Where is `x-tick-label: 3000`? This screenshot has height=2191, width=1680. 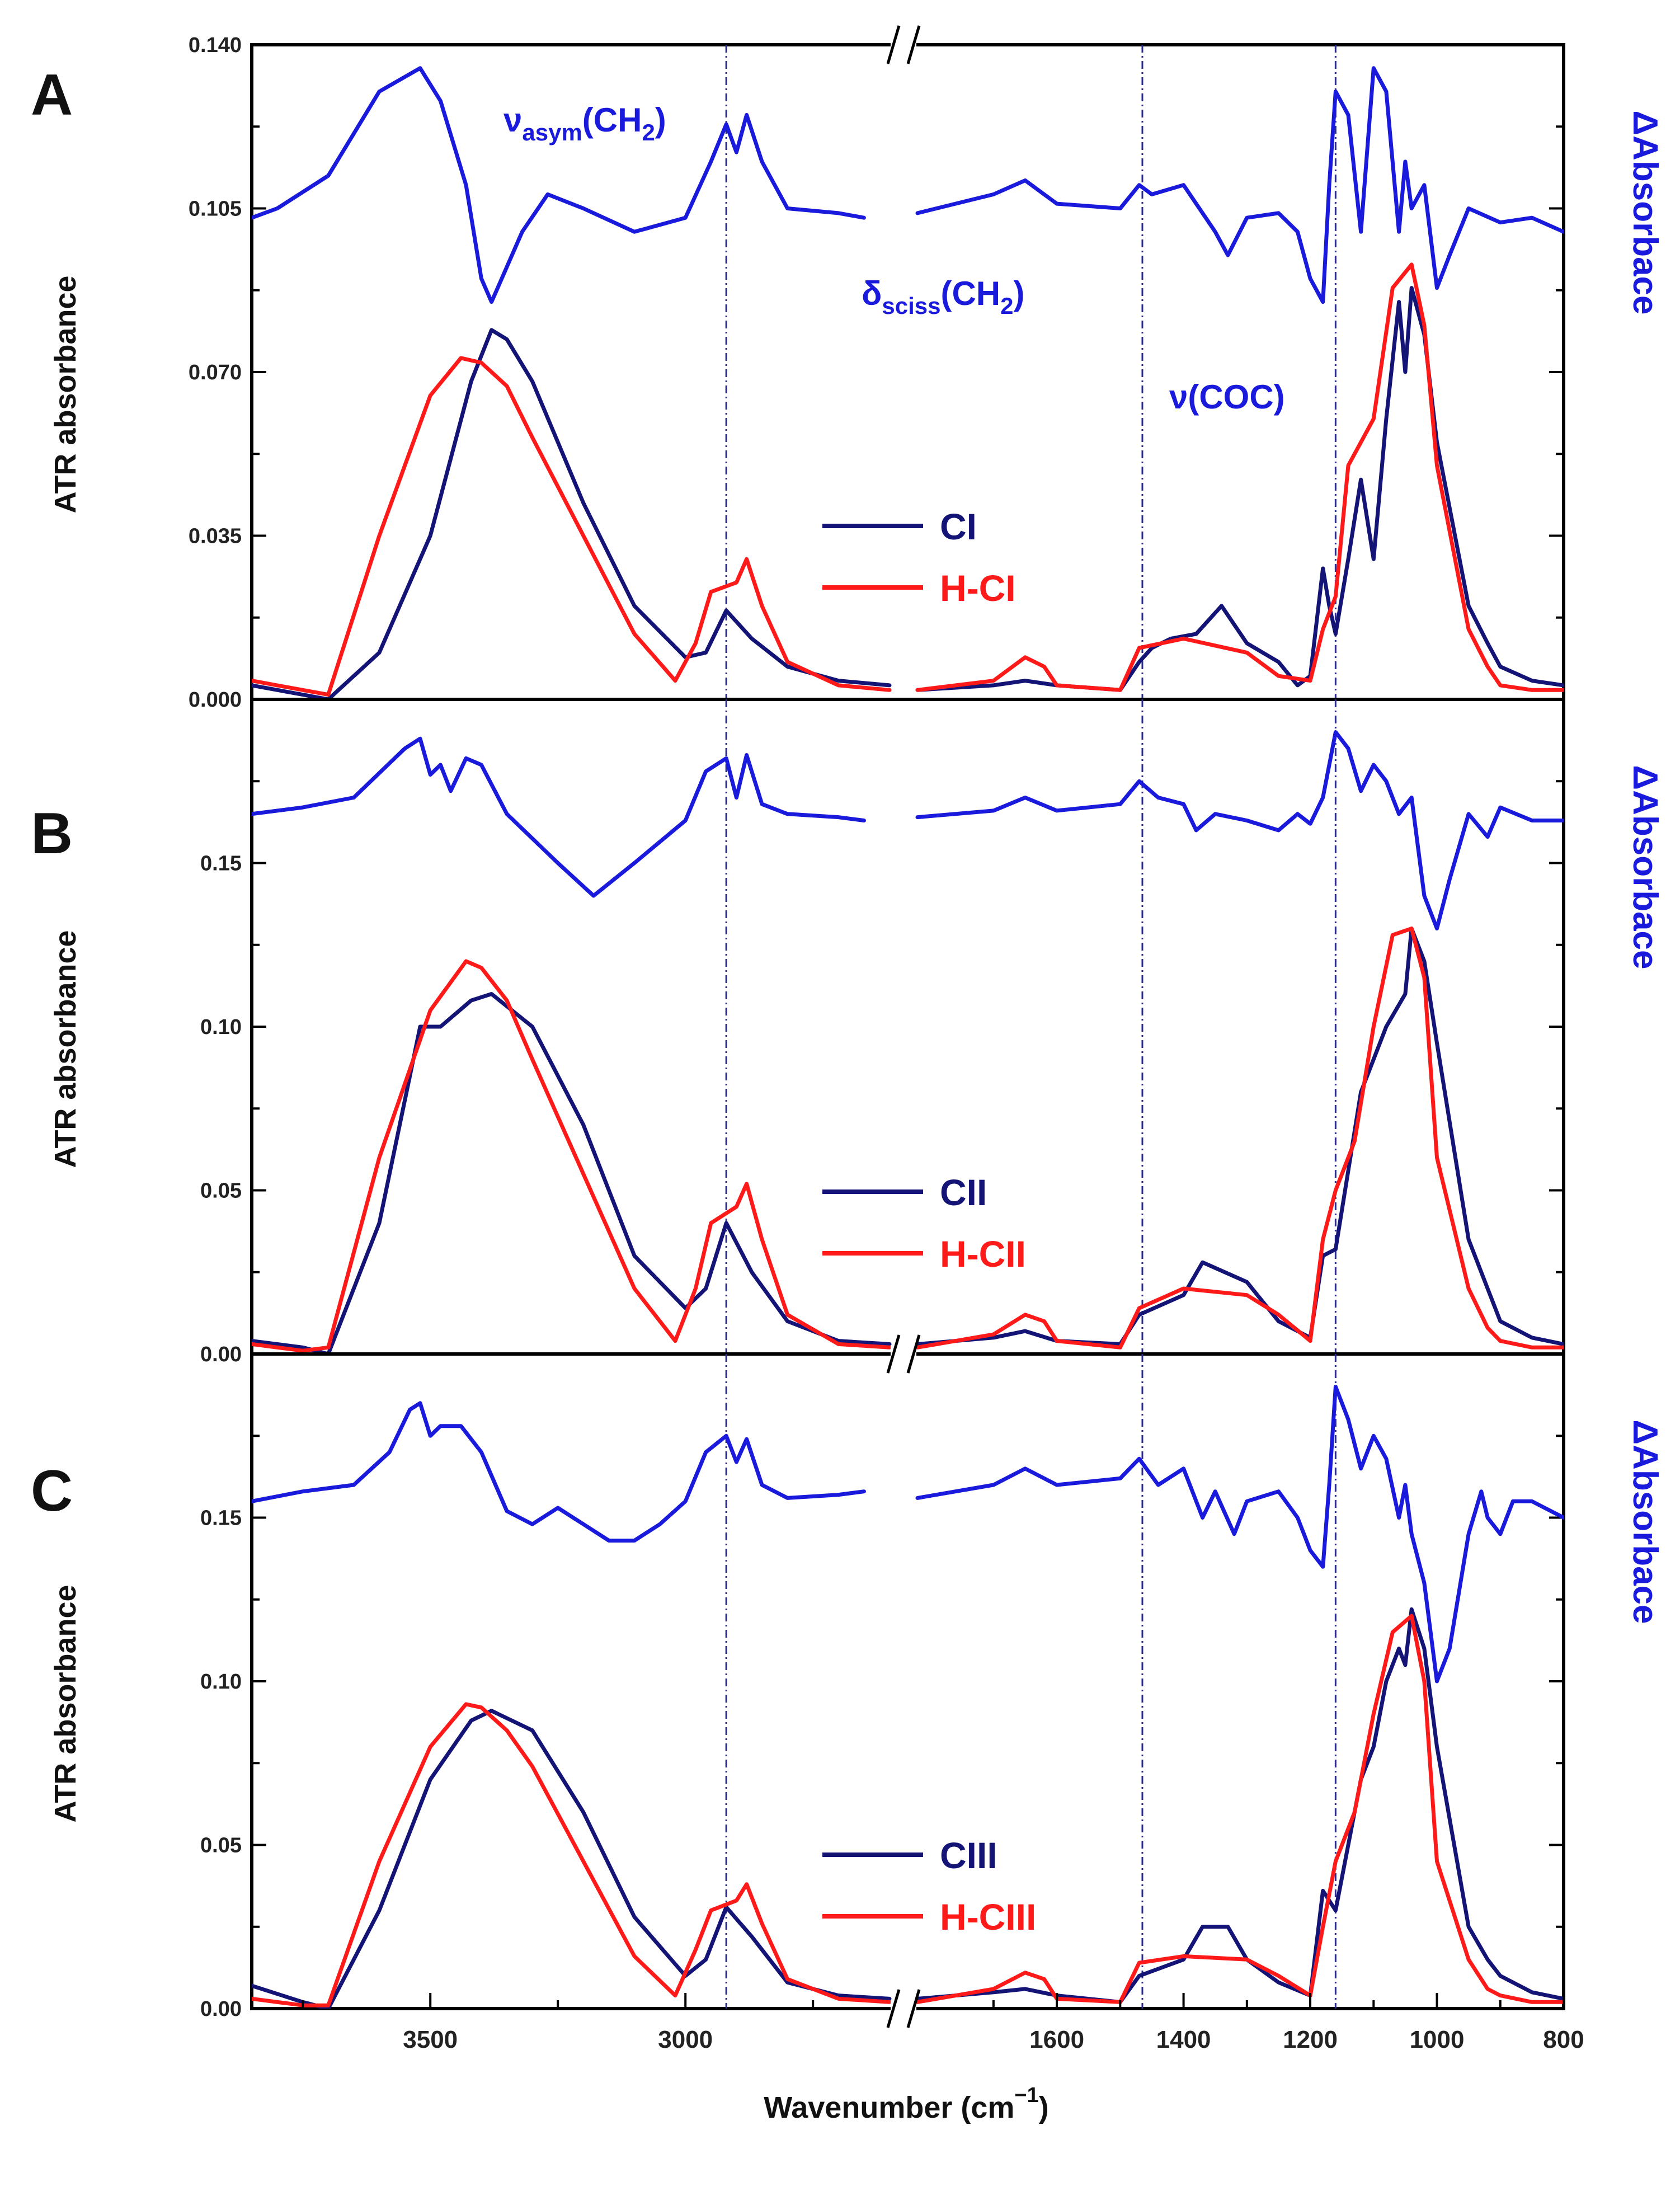
x-tick-label: 3000 is located at coordinates (685, 2040).